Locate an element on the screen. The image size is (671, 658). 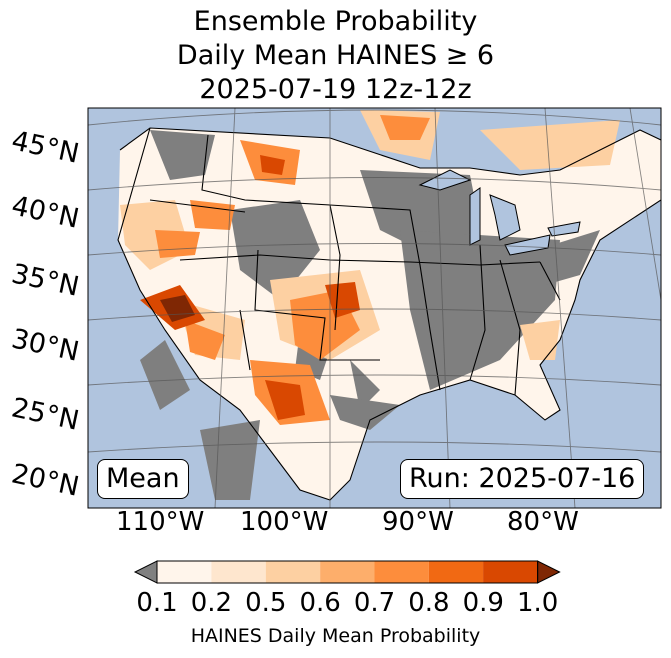
map-title-line-2: Daily Mean HAINES ≥ 6 is located at coordinates (335, 55).